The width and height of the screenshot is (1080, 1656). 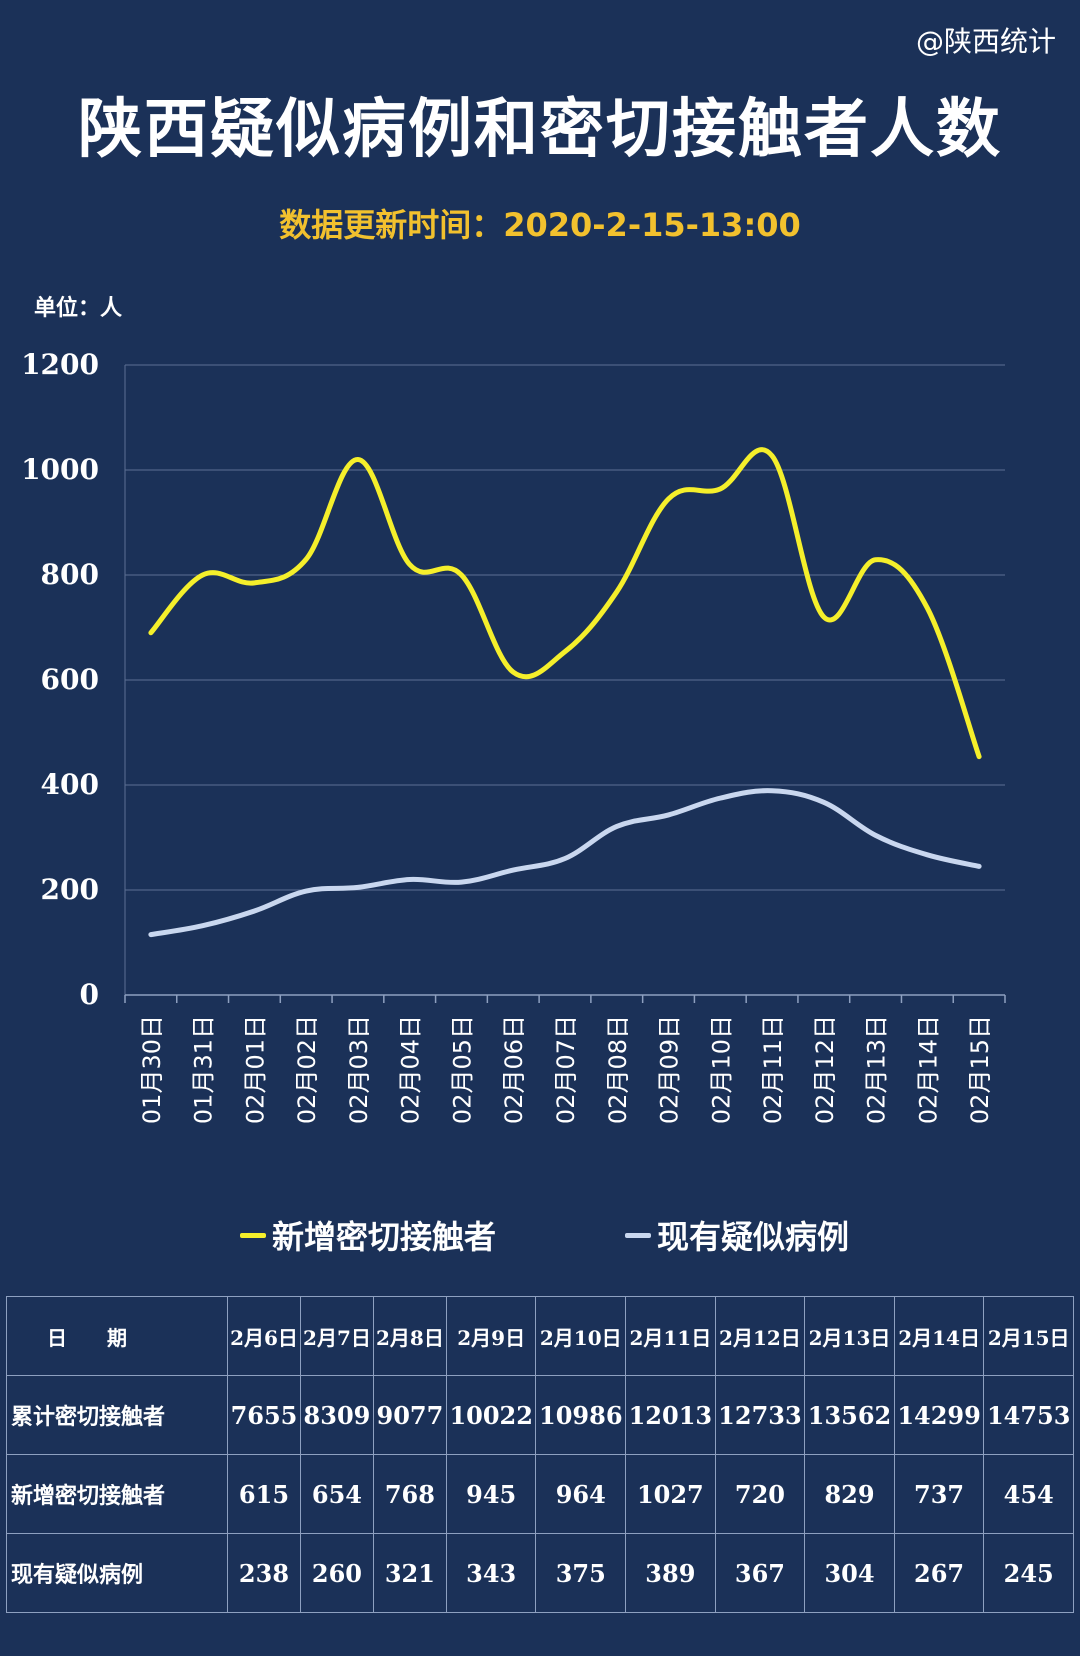 I want to click on table-cell: 10986, so click(x=581, y=1415).